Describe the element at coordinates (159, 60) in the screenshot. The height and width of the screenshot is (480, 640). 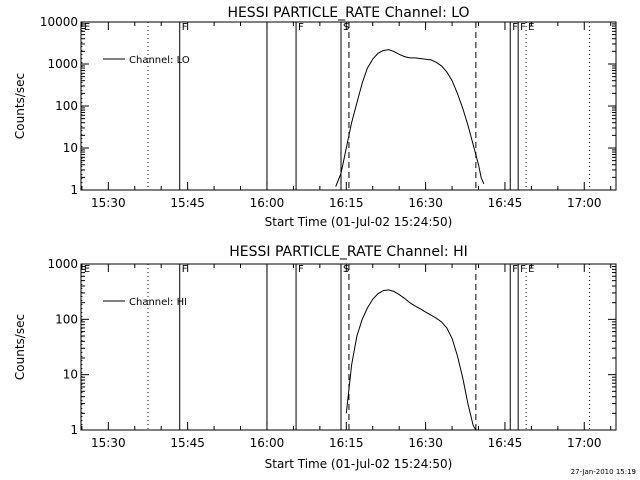
I see `legend-label: Channel: LO` at that location.